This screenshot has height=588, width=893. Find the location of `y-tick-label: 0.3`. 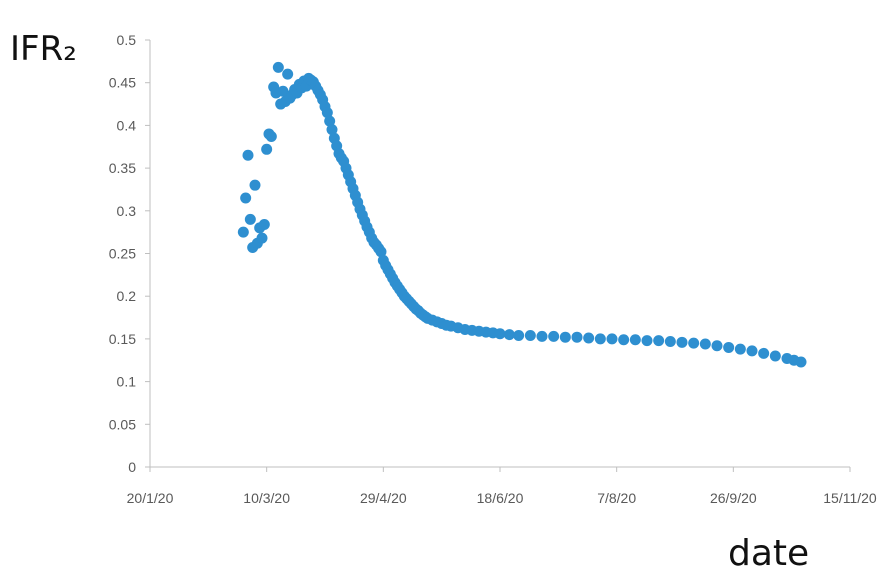

y-tick-label: 0.3 is located at coordinates (127, 211).